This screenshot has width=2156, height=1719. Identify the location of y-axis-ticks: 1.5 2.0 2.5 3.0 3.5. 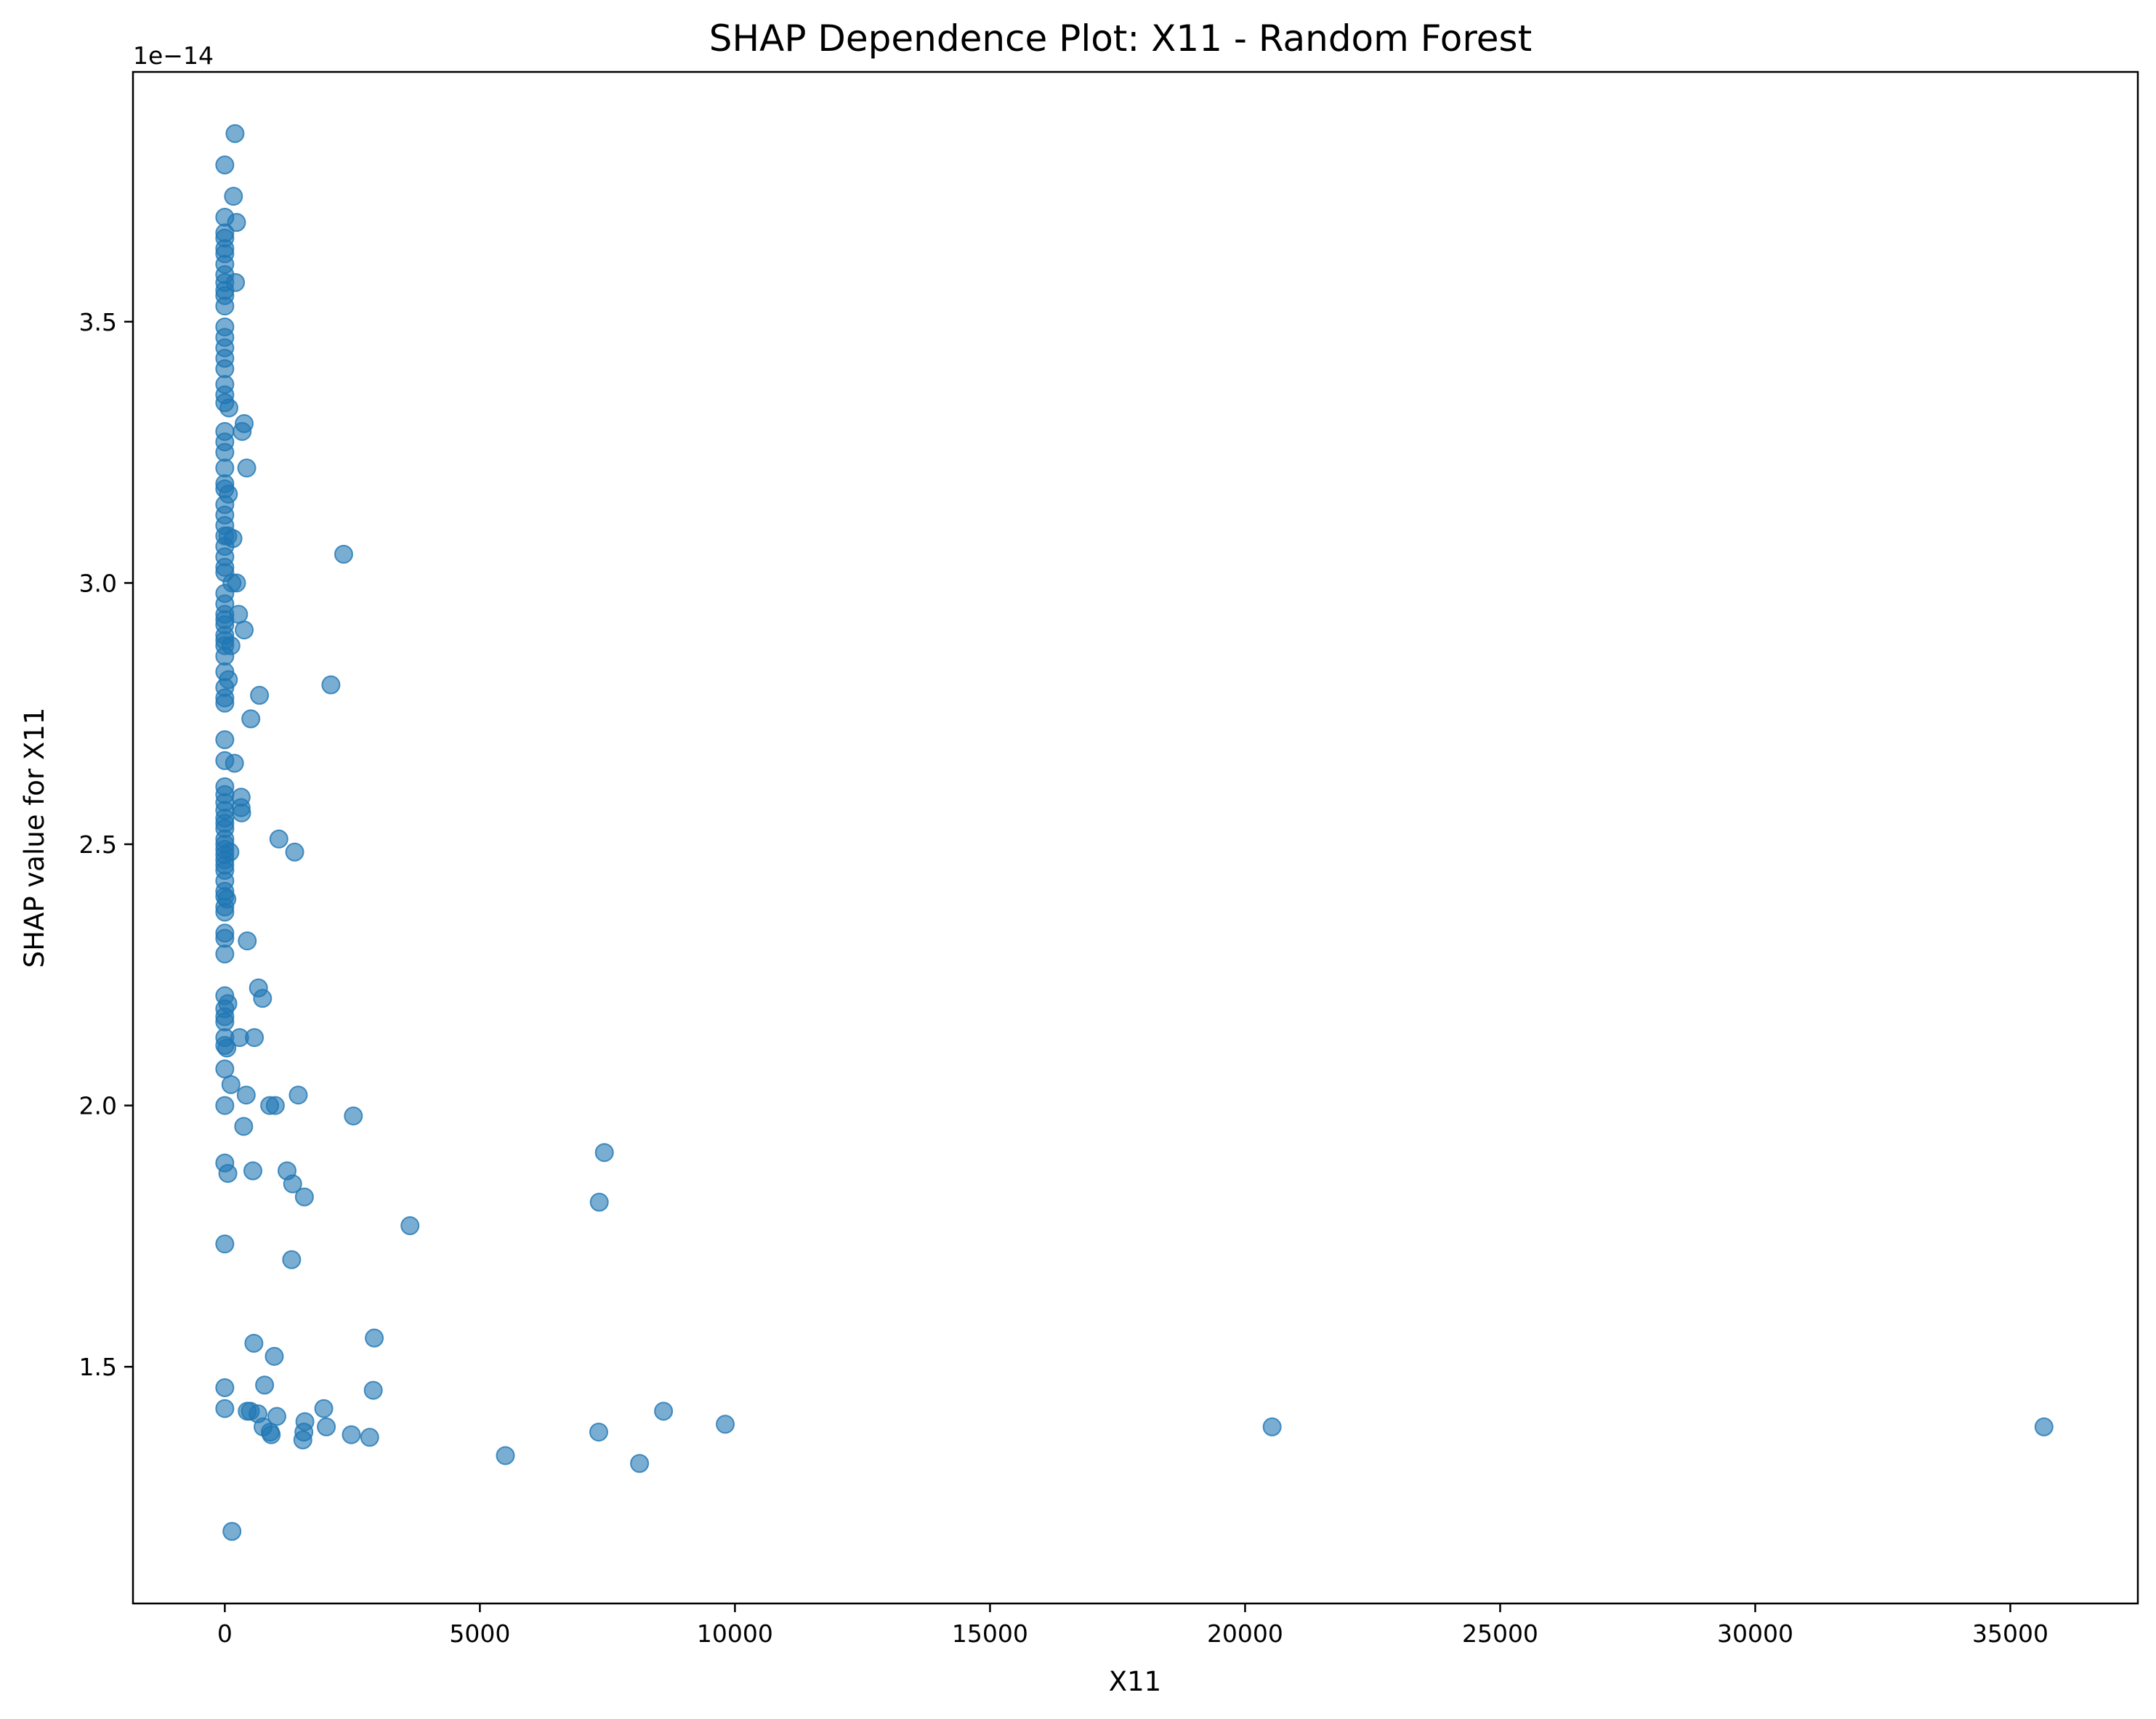
(106, 845).